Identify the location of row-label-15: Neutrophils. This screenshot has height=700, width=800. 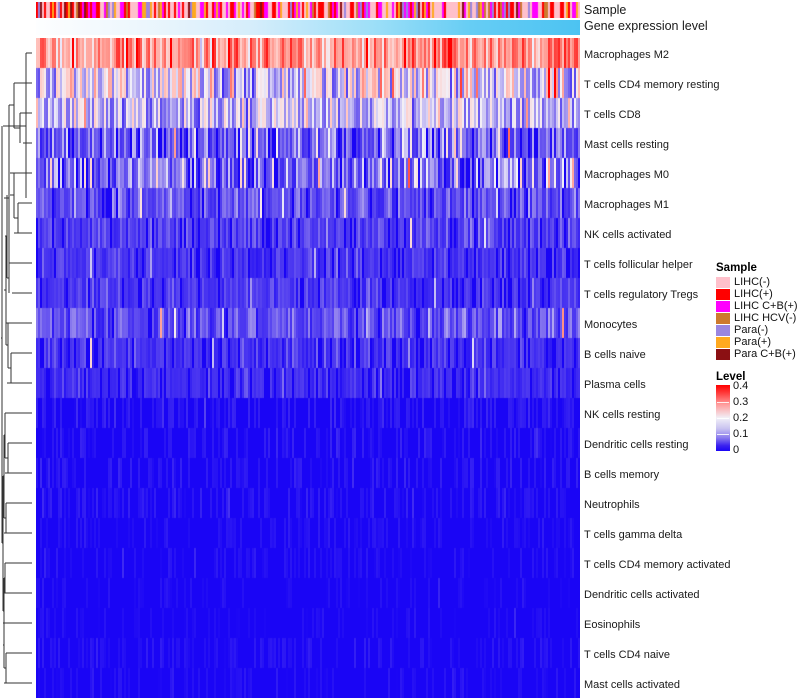
(612, 505).